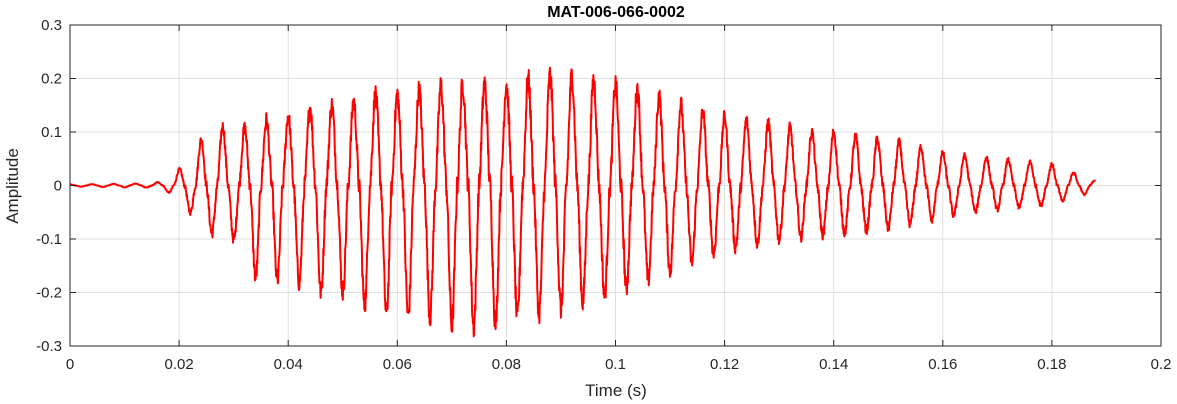  I want to click on y-tick-label: 0.1, so click(51, 132).